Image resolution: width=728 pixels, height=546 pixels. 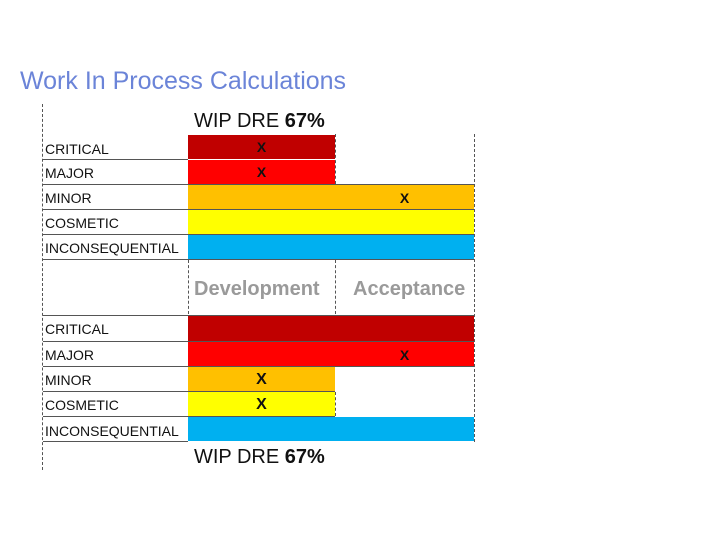 What do you see at coordinates (335, 404) in the screenshot?
I see `grid-line-middle-lower` at bounding box center [335, 404].